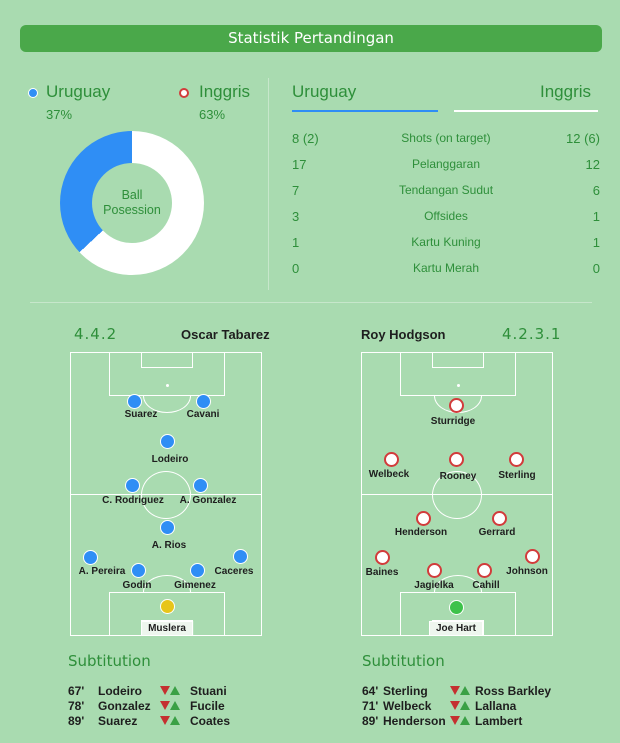 The width and height of the screenshot is (620, 743). What do you see at coordinates (59, 114) in the screenshot?
I see `possession-home-pct: 37%` at bounding box center [59, 114].